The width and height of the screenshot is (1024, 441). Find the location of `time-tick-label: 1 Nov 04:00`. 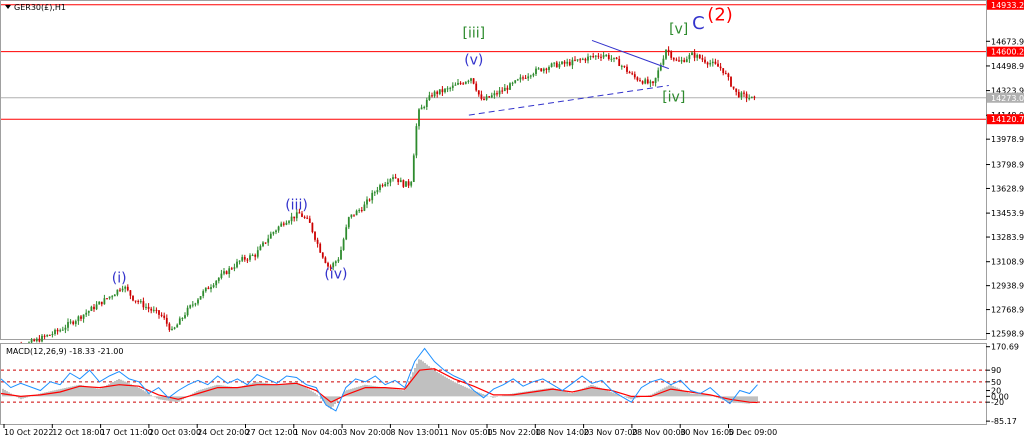

time-tick-label: 1 Nov 04:00 is located at coordinates (318, 432).